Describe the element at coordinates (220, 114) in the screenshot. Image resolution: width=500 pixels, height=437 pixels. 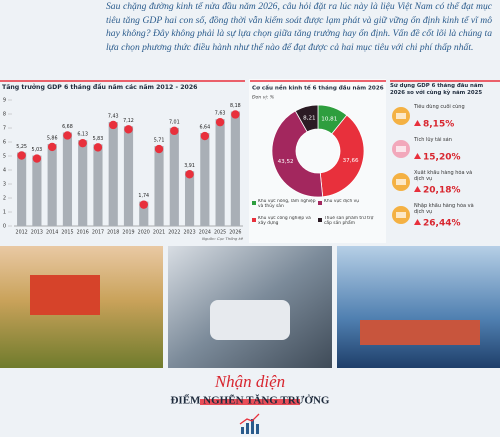
I see `value-label: 7,63` at that location.